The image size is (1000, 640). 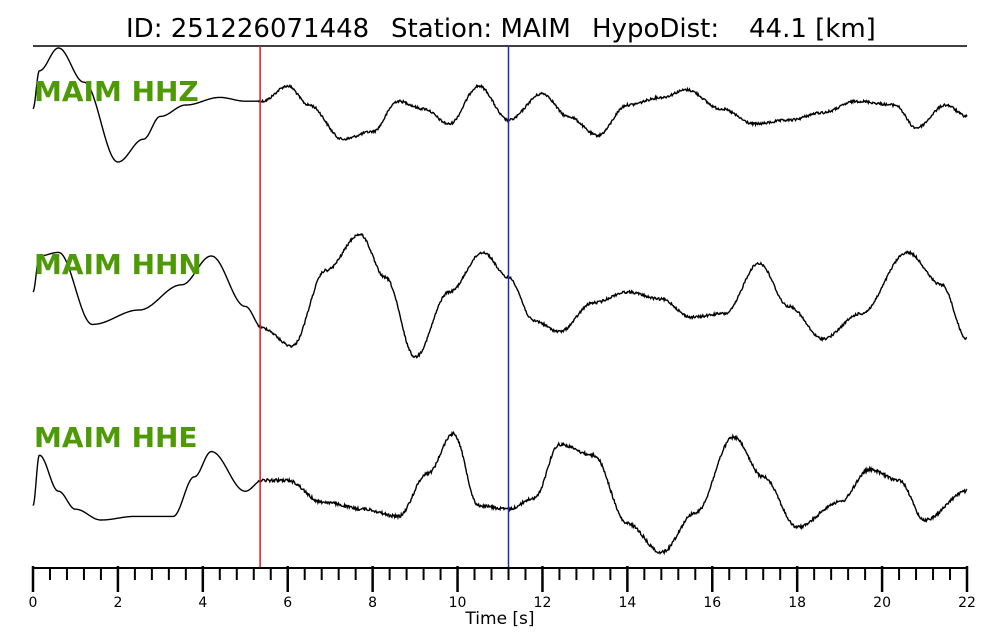 What do you see at coordinates (287, 603) in the screenshot?
I see `x-tick-label: 6` at bounding box center [287, 603].